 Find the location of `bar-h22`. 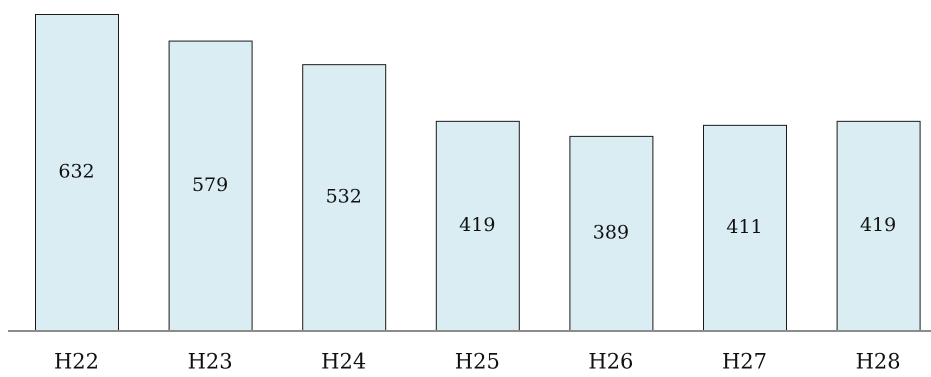

bar-h22 is located at coordinates (77, 173).